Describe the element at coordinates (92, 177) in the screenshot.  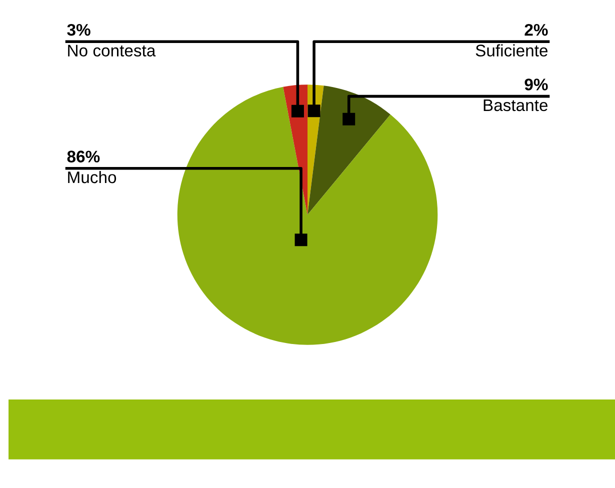
I see `slice-label: Mucho` at that location.